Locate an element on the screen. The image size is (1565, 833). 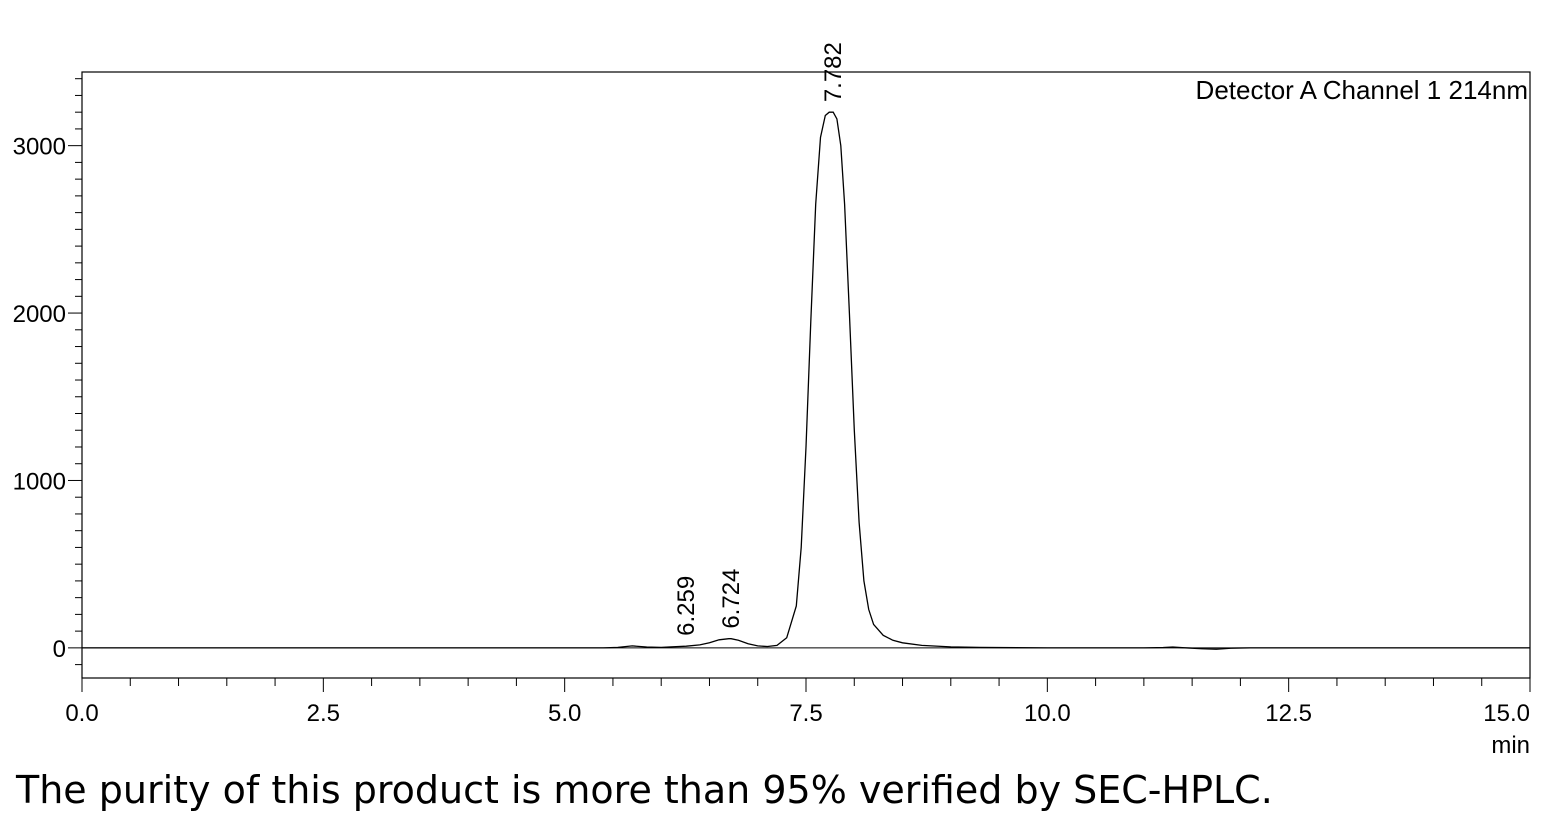
x-axis: 0.0 2.5 5.0 7.5 10.0 12.5 15.0 is located at coordinates (798, 702).